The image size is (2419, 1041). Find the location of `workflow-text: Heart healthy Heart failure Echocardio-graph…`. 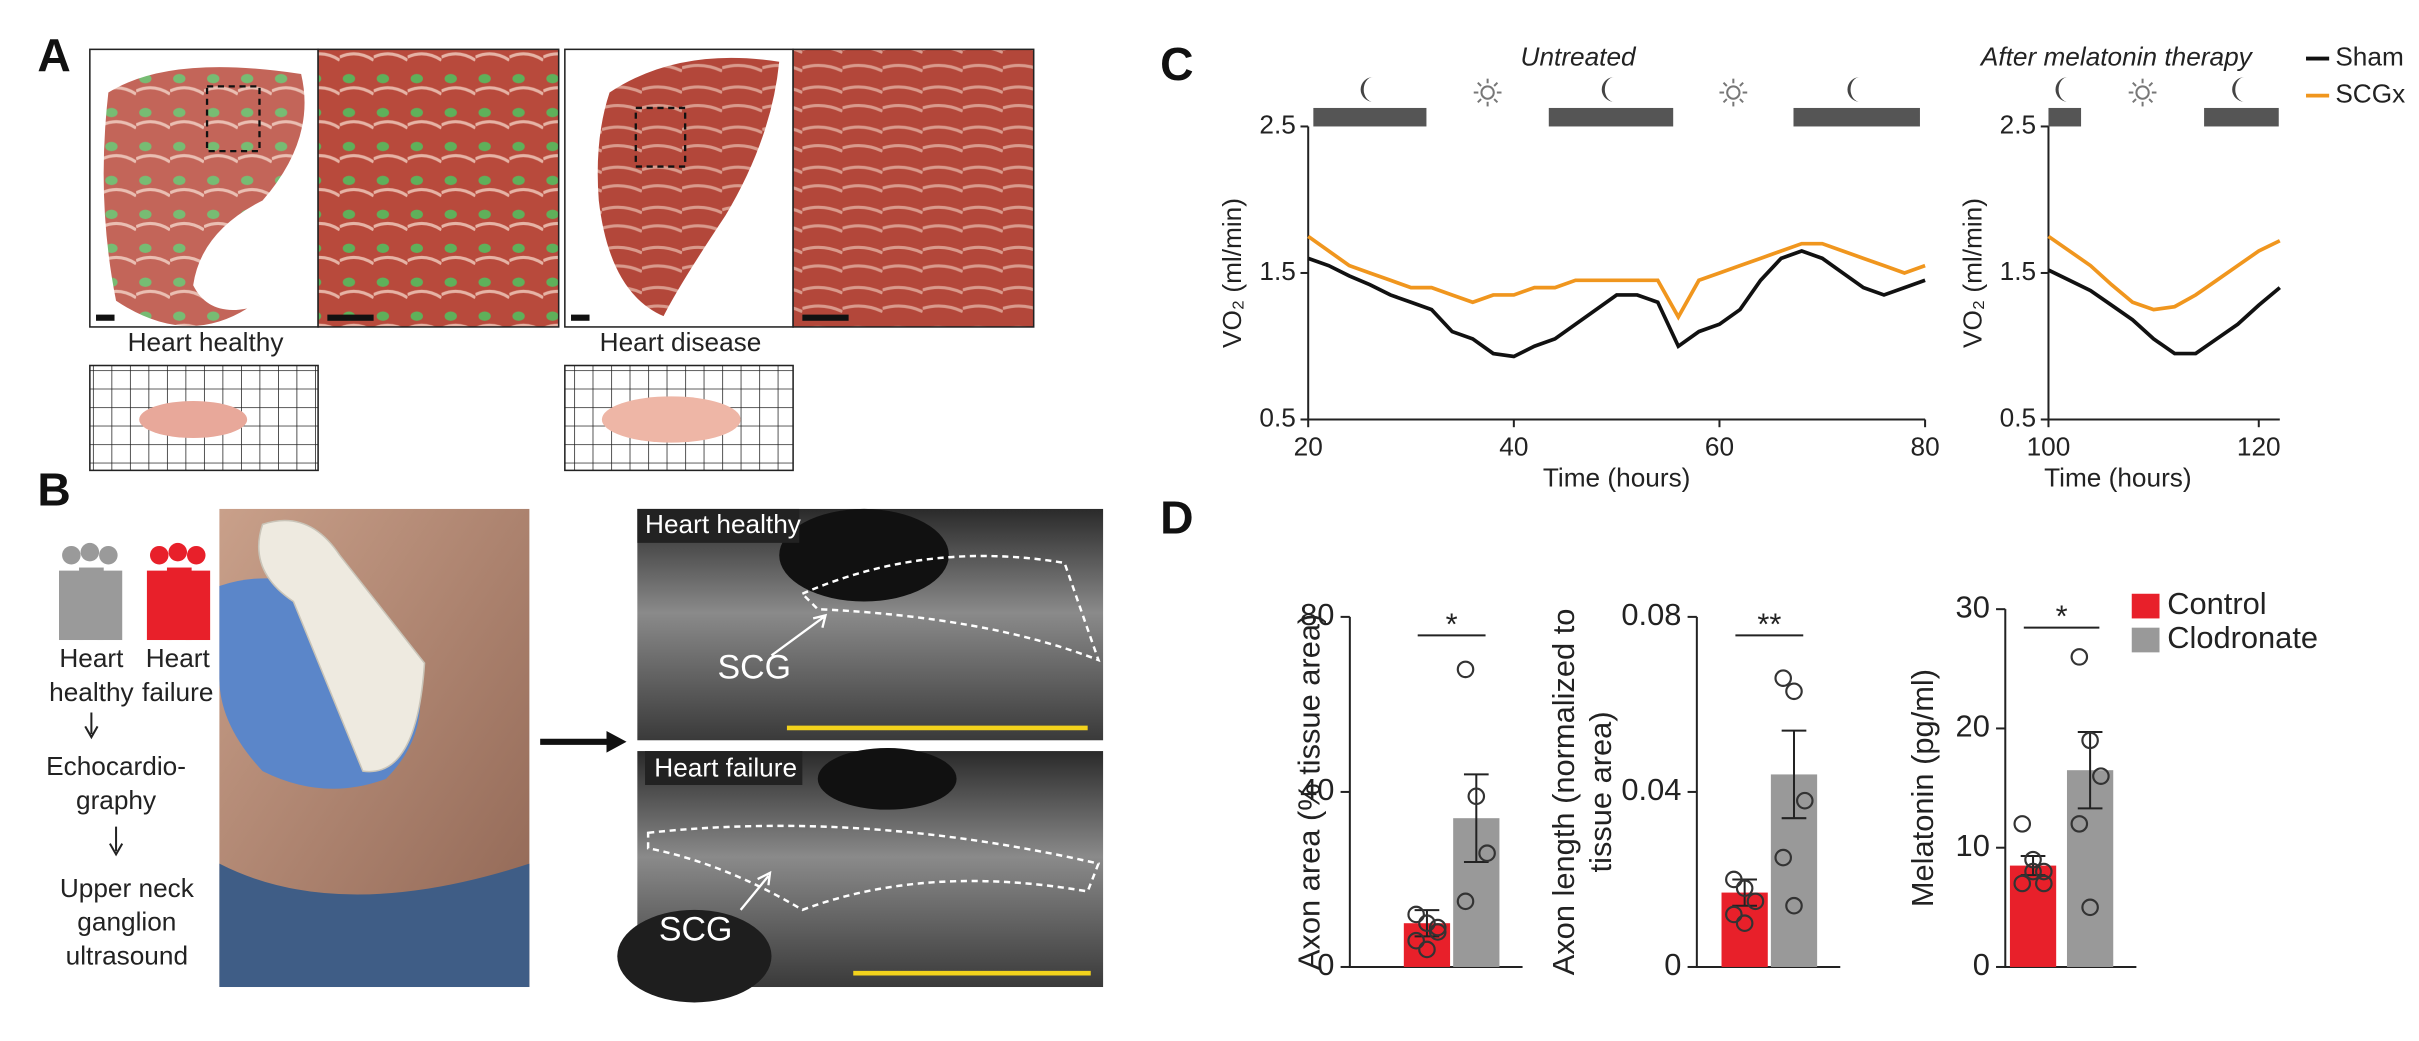

workflow-text: Heart healthy Heart failure Echocardio-graph… is located at coordinates (129, 807).